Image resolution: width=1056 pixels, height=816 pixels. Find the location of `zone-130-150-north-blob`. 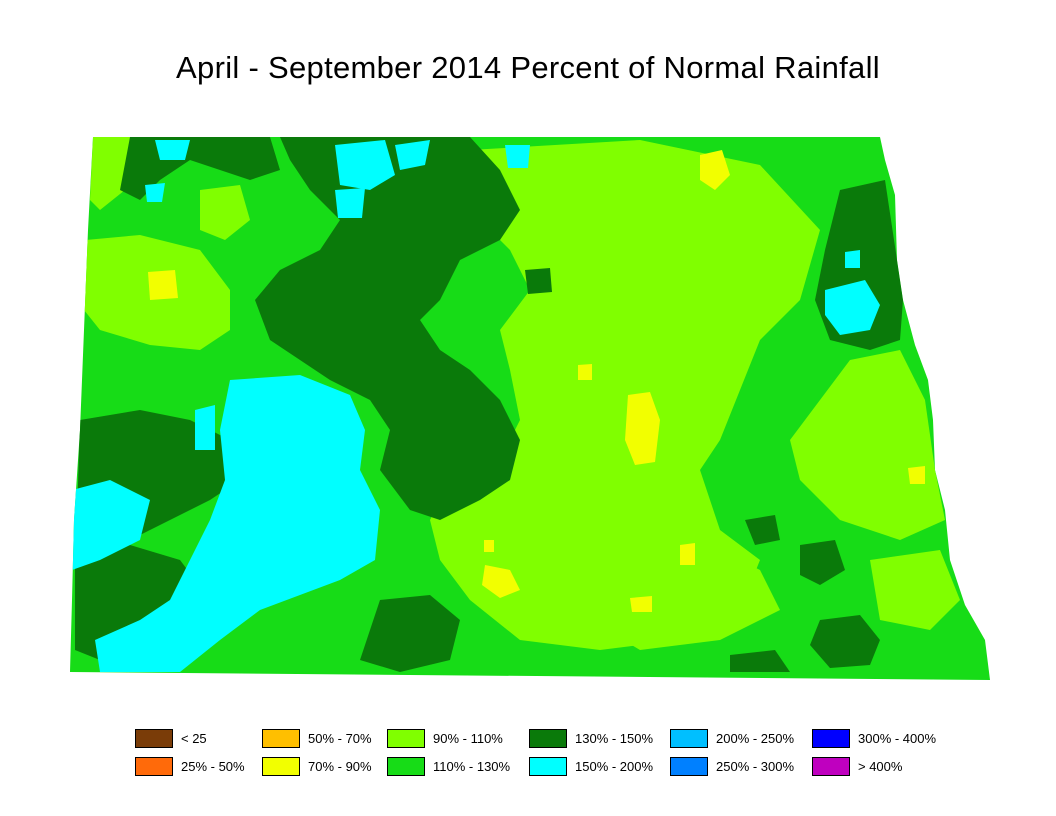

zone-130-150-north-blob is located at coordinates (538, 281).